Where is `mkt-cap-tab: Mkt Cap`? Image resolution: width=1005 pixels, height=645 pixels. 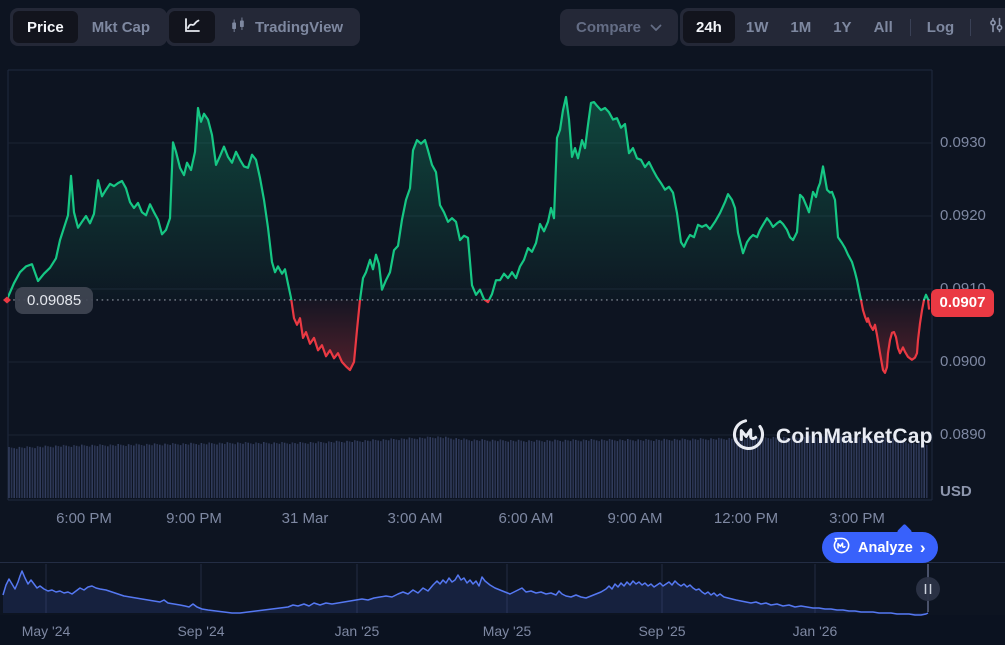
mkt-cap-tab: Mkt Cap is located at coordinates (121, 27).